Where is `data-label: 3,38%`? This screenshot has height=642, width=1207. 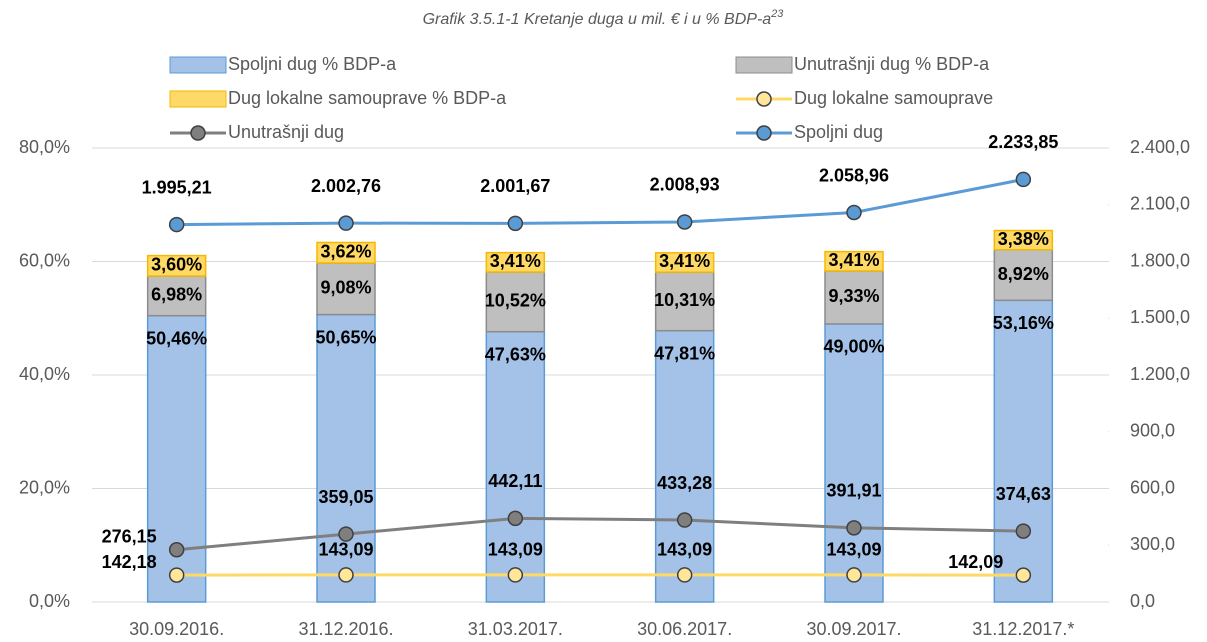 data-label: 3,38% is located at coordinates (1023, 239).